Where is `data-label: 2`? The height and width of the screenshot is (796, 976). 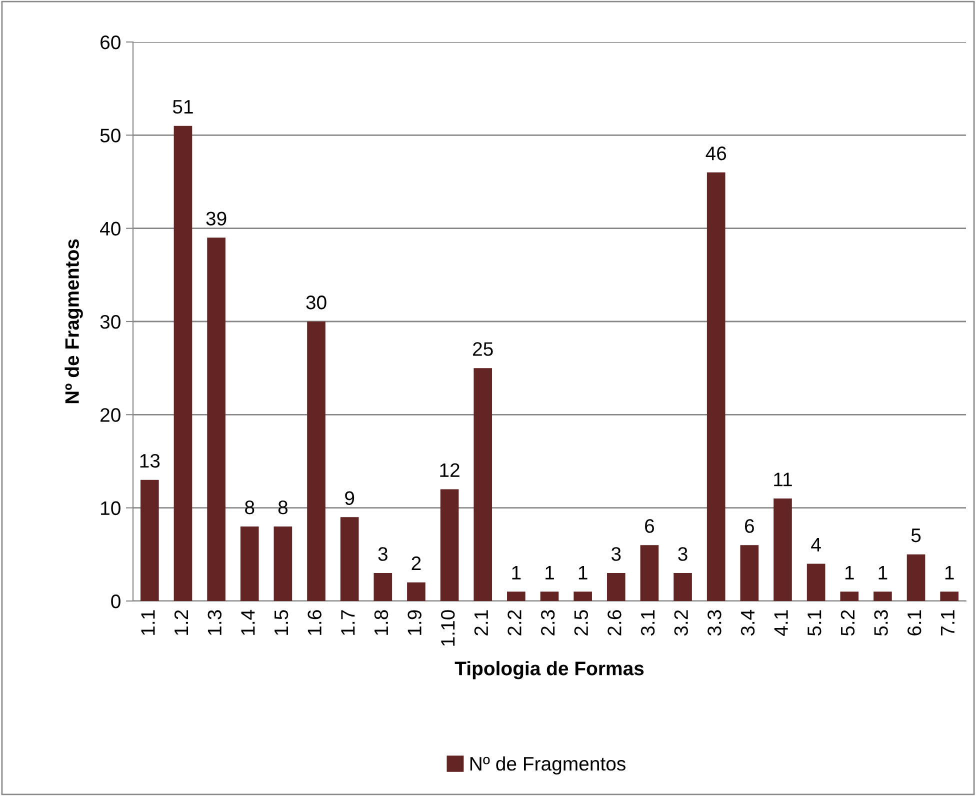 data-label: 2 is located at coordinates (416, 563).